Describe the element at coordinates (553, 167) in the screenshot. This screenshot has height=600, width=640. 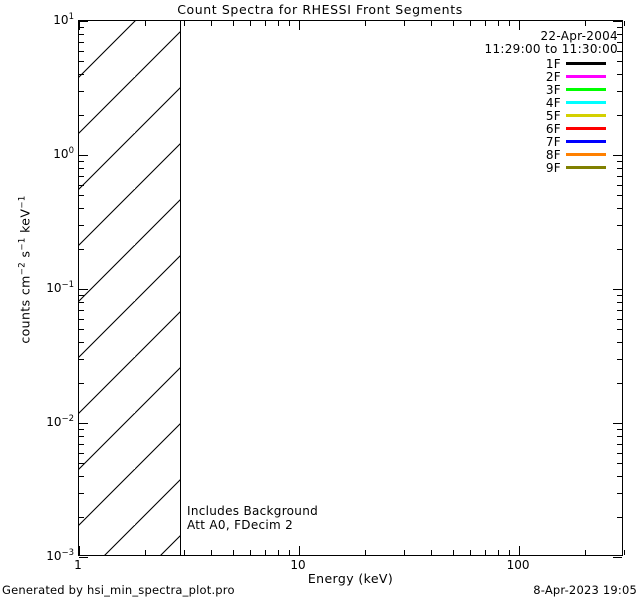
I see `legend-item-label: 9F` at that location.